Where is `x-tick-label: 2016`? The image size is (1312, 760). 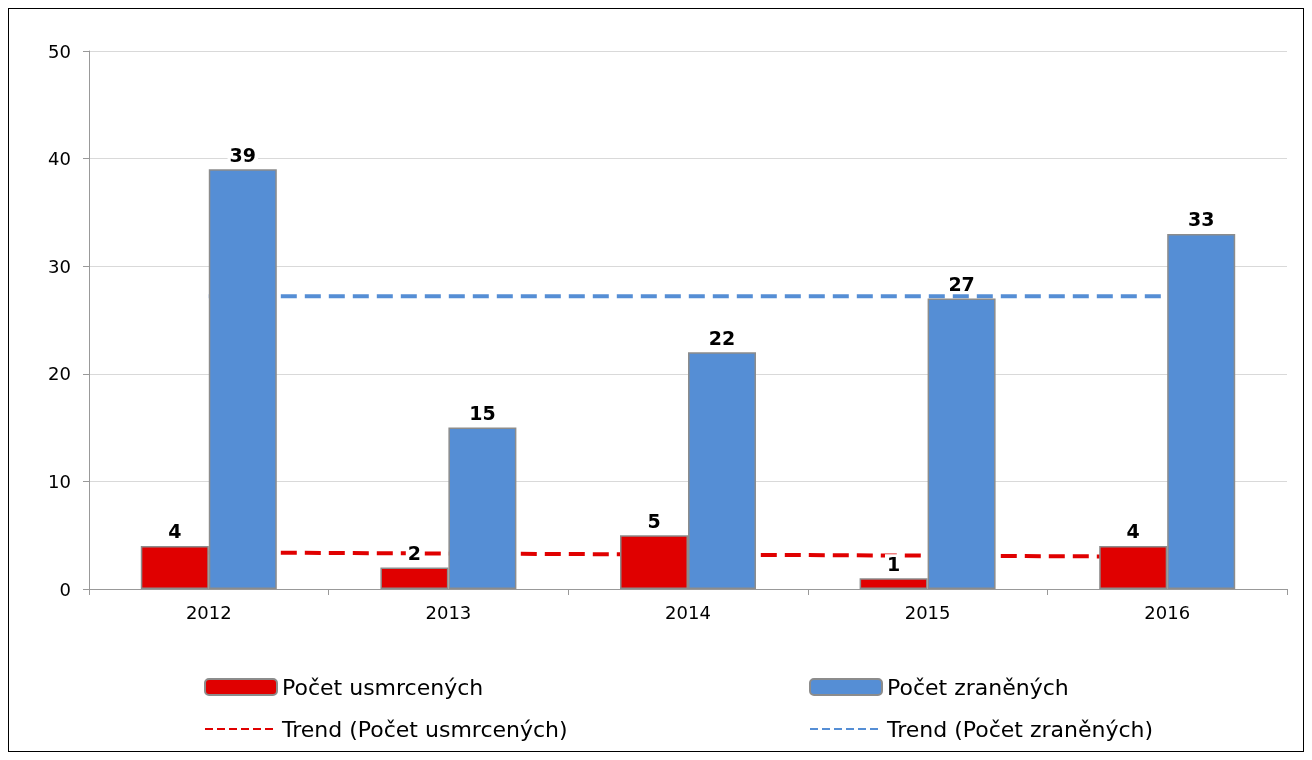 x-tick-label: 2016 is located at coordinates (1167, 612).